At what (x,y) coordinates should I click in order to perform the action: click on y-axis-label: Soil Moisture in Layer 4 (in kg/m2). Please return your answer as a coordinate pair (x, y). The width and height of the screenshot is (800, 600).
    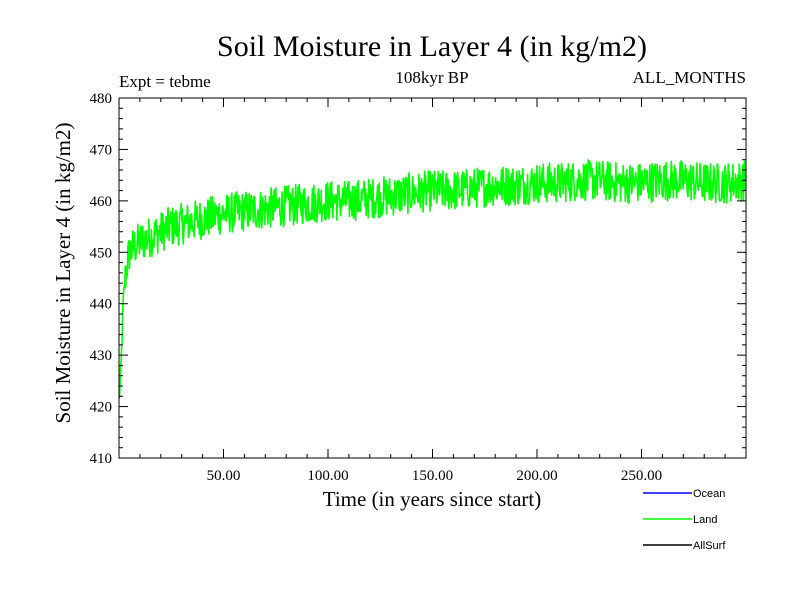
    Looking at the image, I should click on (63, 273).